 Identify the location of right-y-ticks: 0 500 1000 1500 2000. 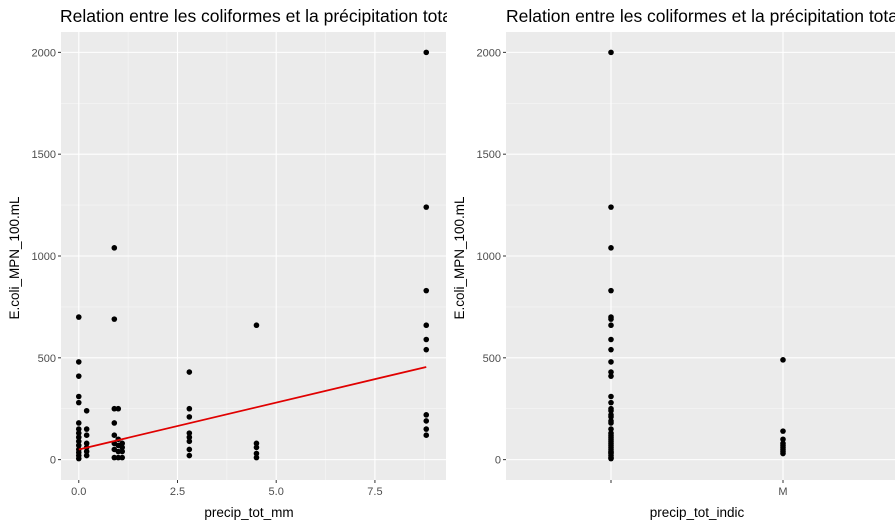
(491, 257).